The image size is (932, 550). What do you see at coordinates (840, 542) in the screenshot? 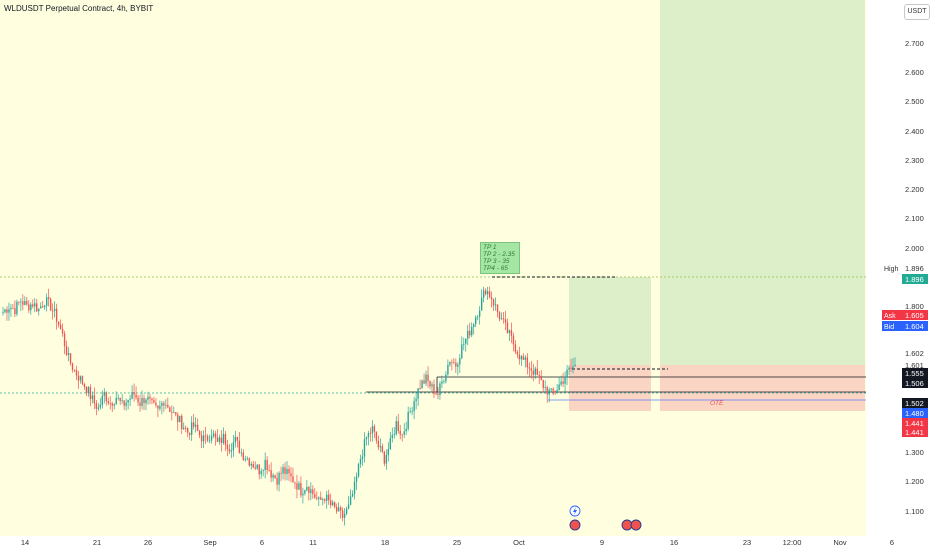
I see `x-tick-label: Nov` at bounding box center [840, 542].